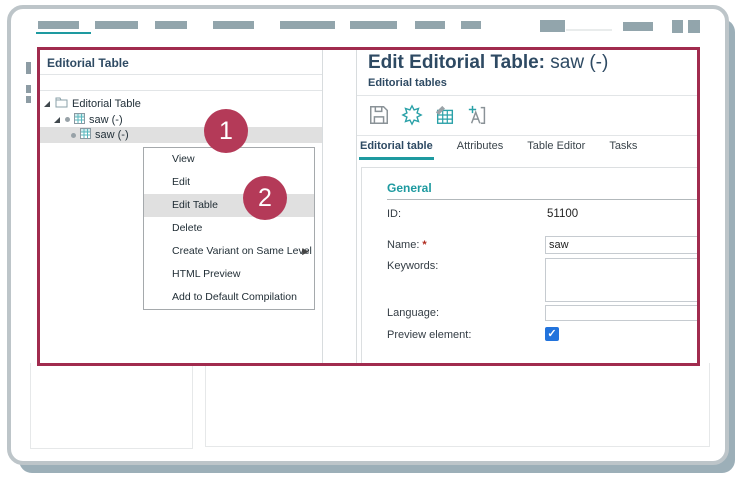 The image size is (740, 478). Describe the element at coordinates (378, 114) in the screenshot. I see `save-icon` at that location.